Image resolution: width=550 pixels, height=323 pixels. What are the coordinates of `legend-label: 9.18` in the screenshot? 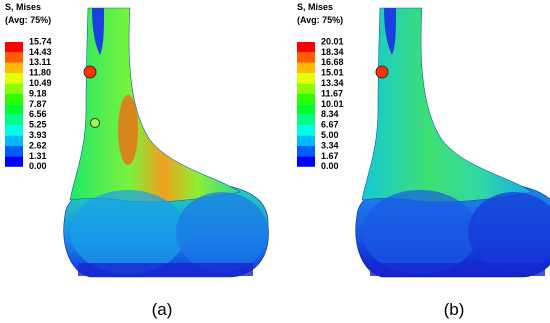 It's located at (38, 93).